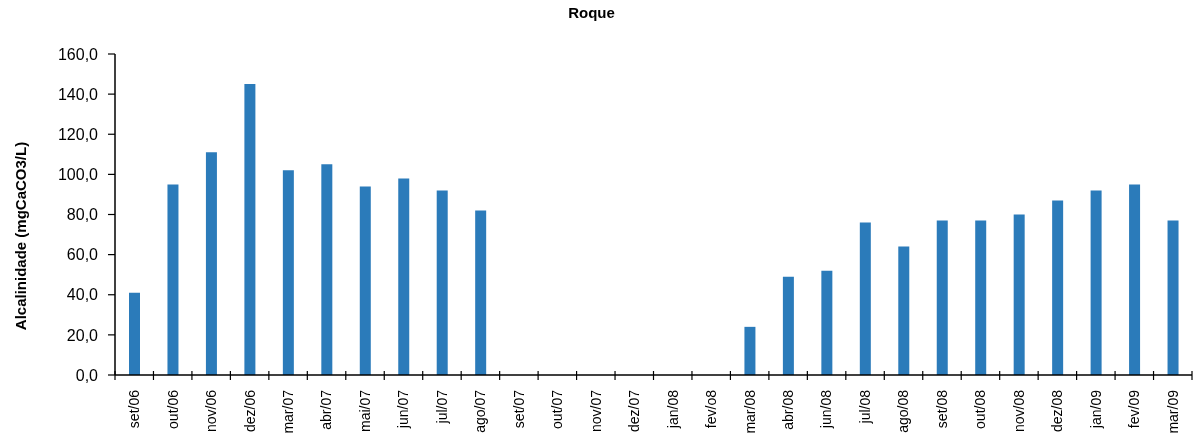 The width and height of the screenshot is (1195, 442). What do you see at coordinates (903, 411) in the screenshot?
I see `x-tick-label: ago/08` at bounding box center [903, 411].